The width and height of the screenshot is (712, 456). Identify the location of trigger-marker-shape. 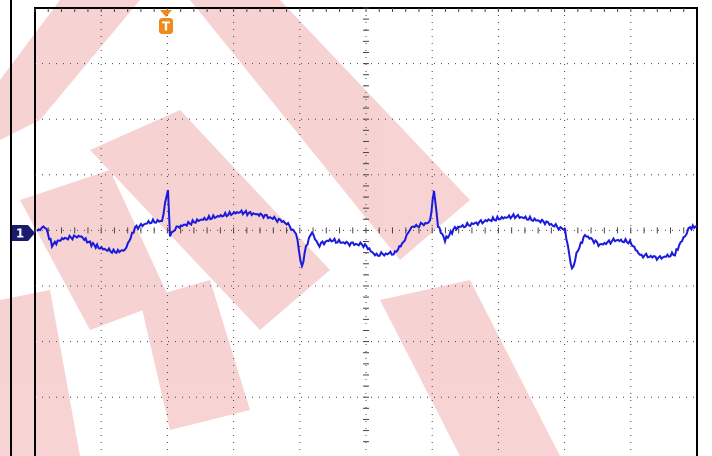
(166, 26).